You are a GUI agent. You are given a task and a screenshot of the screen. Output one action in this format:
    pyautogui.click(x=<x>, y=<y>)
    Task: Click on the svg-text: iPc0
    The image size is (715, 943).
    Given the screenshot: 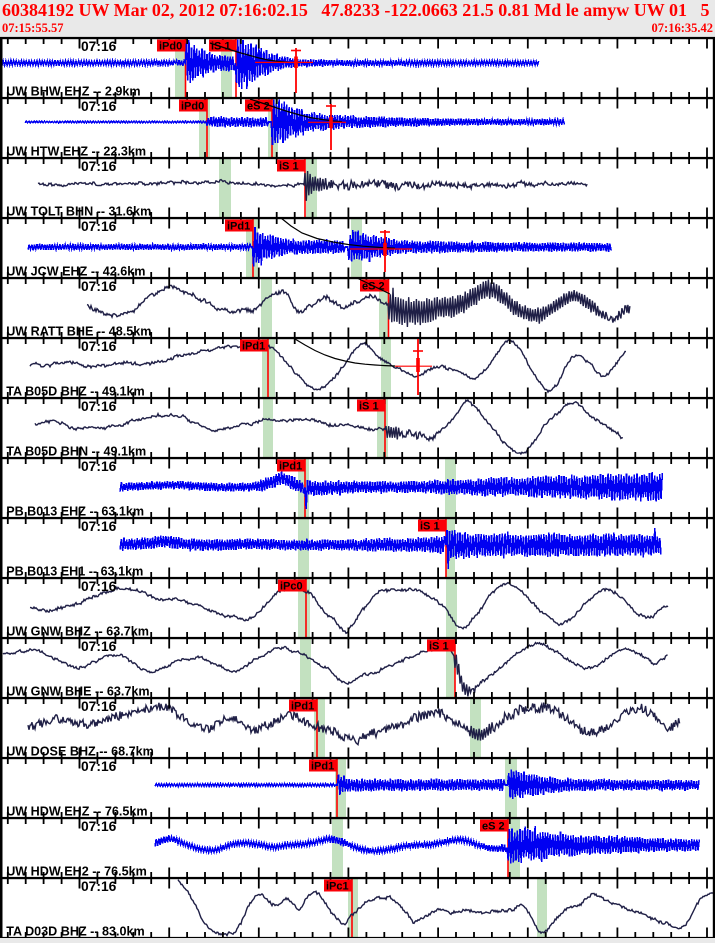 What is the action you would take?
    pyautogui.click(x=291, y=587)
    